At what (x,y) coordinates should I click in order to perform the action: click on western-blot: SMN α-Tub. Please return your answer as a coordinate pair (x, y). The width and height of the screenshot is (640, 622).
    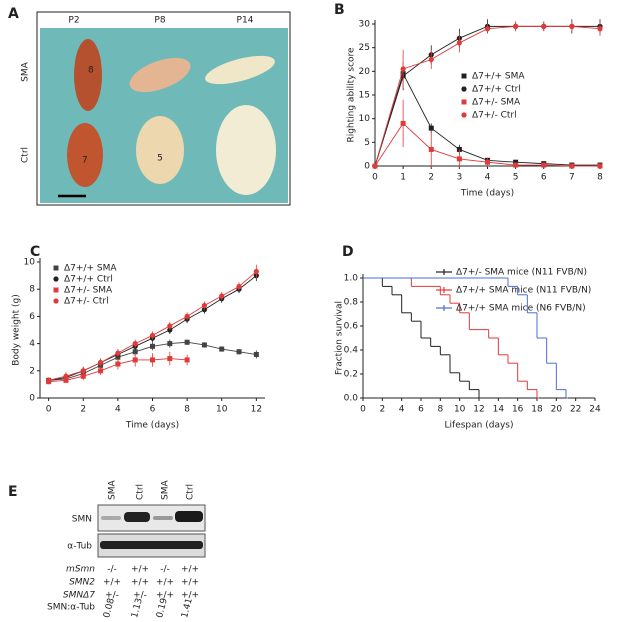
    Looking at the image, I should click on (136, 531).